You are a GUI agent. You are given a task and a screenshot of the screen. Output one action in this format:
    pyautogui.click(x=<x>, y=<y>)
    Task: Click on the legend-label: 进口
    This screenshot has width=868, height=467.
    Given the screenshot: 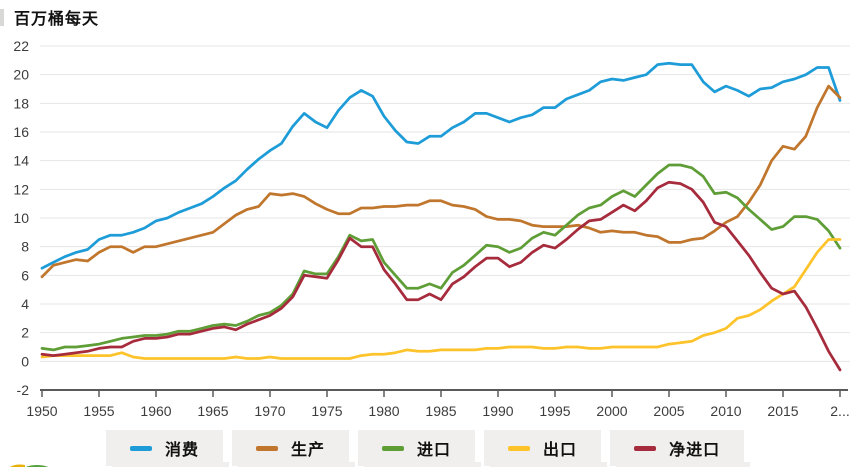 What is the action you would take?
    pyautogui.click(x=434, y=450)
    